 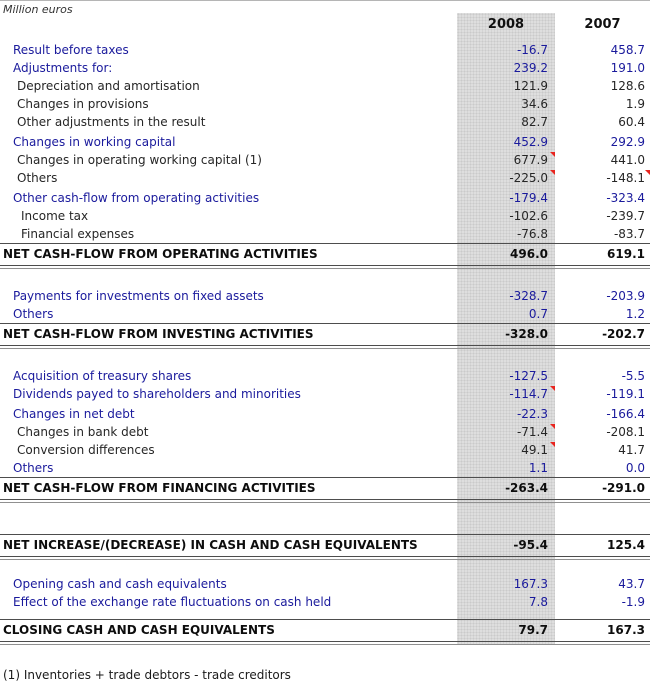 I want to click on row-label: Adjustments for:, so click(x=63, y=68).